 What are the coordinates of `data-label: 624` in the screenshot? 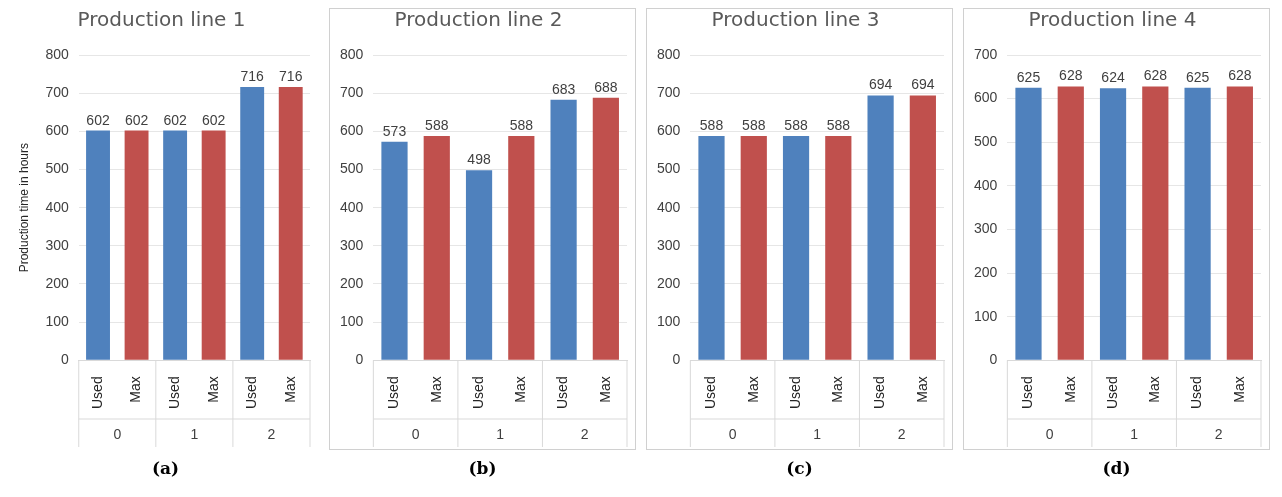 It's located at (1113, 77).